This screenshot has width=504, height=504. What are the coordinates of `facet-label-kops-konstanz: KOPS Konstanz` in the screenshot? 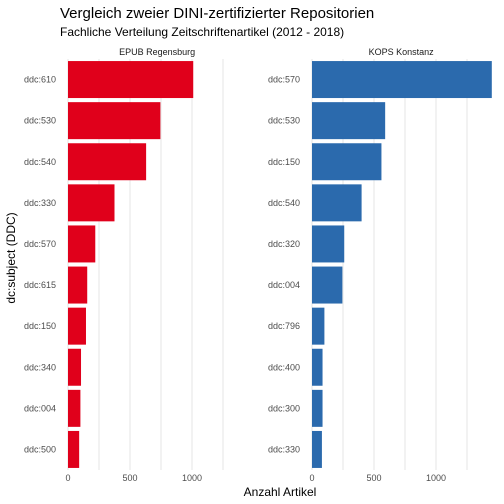 It's located at (402, 52).